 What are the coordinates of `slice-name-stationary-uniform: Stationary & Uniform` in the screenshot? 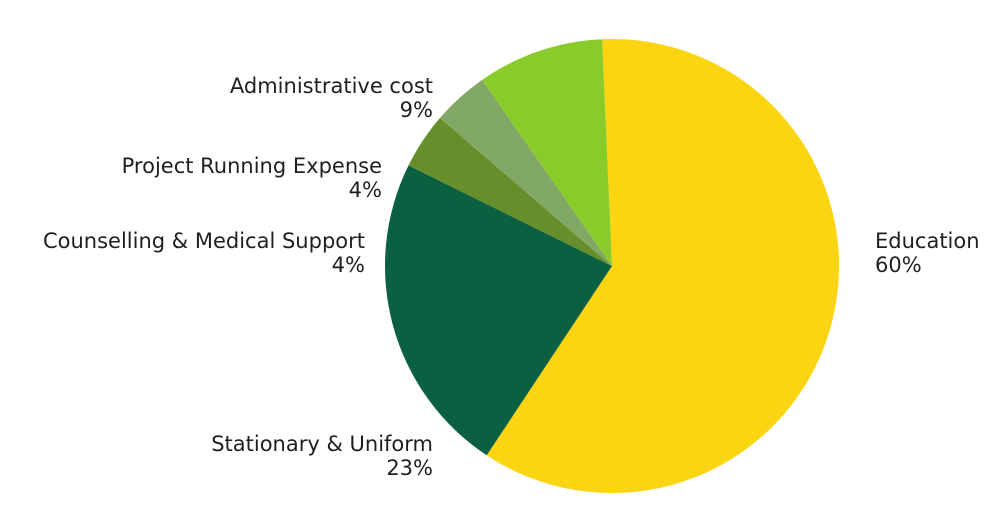 It's located at (322, 444).